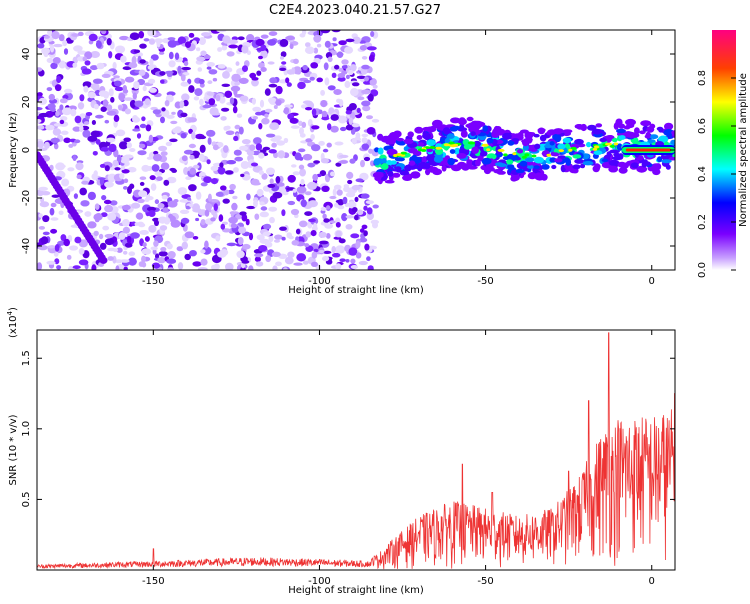 Image resolution: width=750 pixels, height=604 pixels. What do you see at coordinates (702, 78) in the screenshot?
I see `colorbar-tick-label: 0.8` at bounding box center [702, 78].